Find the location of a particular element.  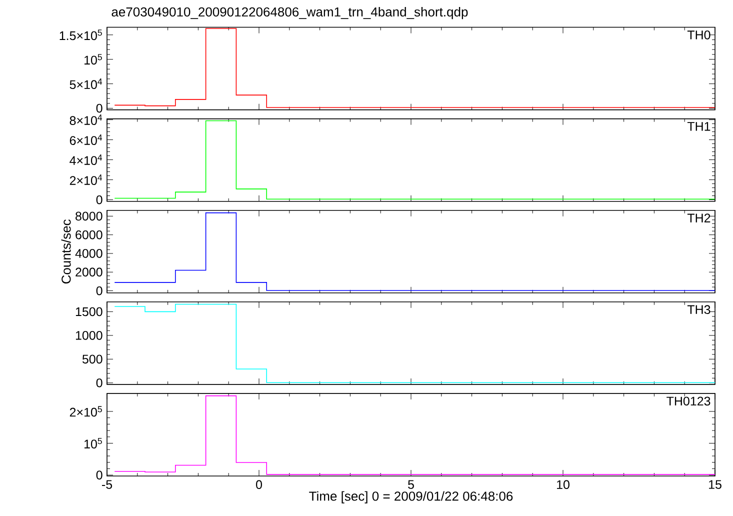

y-tick-label: 6000 is located at coordinates (89, 235).